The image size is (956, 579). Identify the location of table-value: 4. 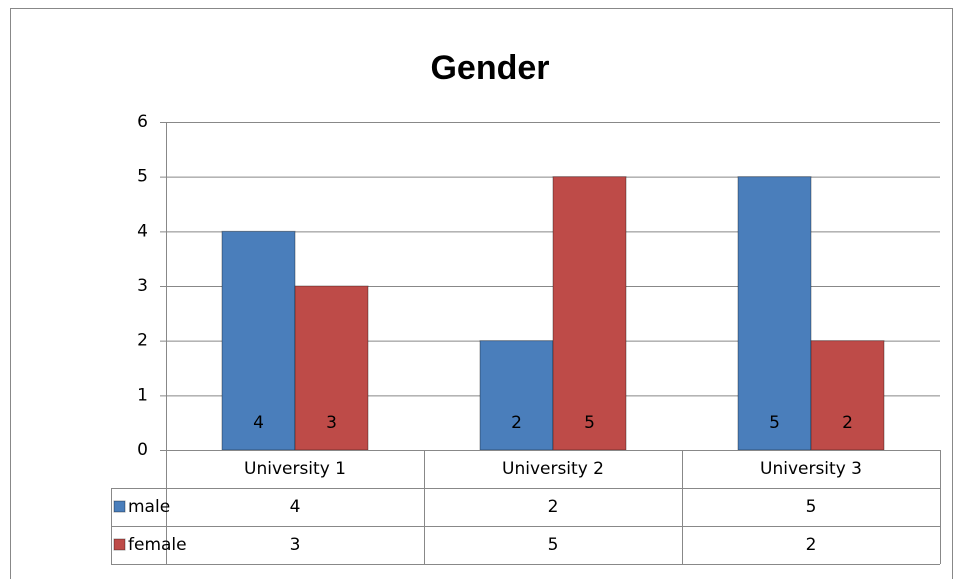
(295, 507).